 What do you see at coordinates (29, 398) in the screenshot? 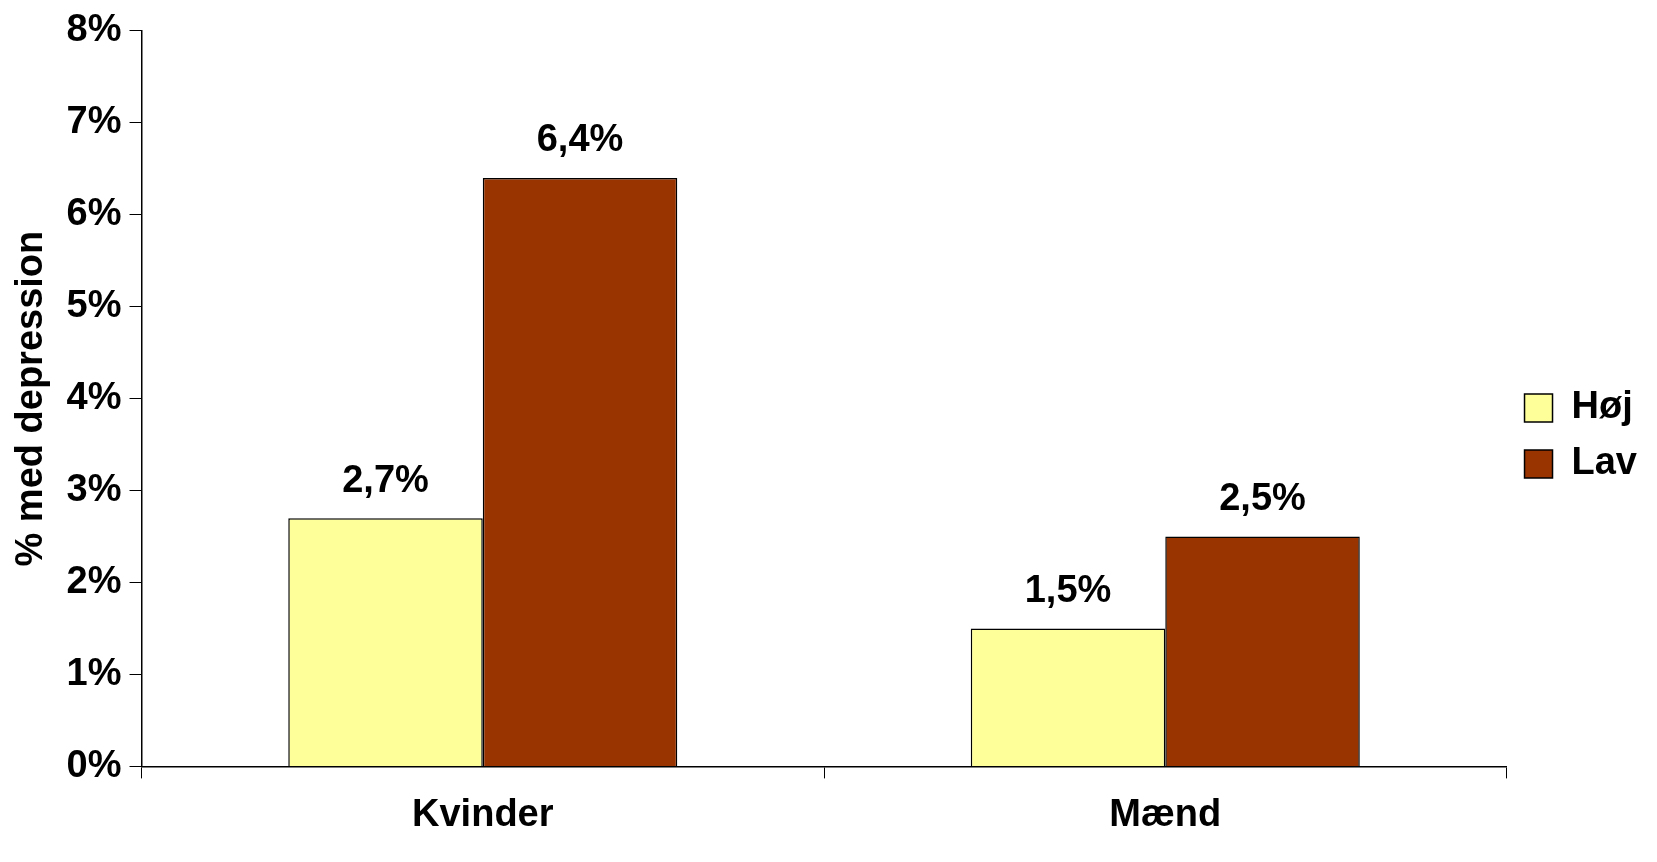
I see `y-axis-title: % med depression` at bounding box center [29, 398].